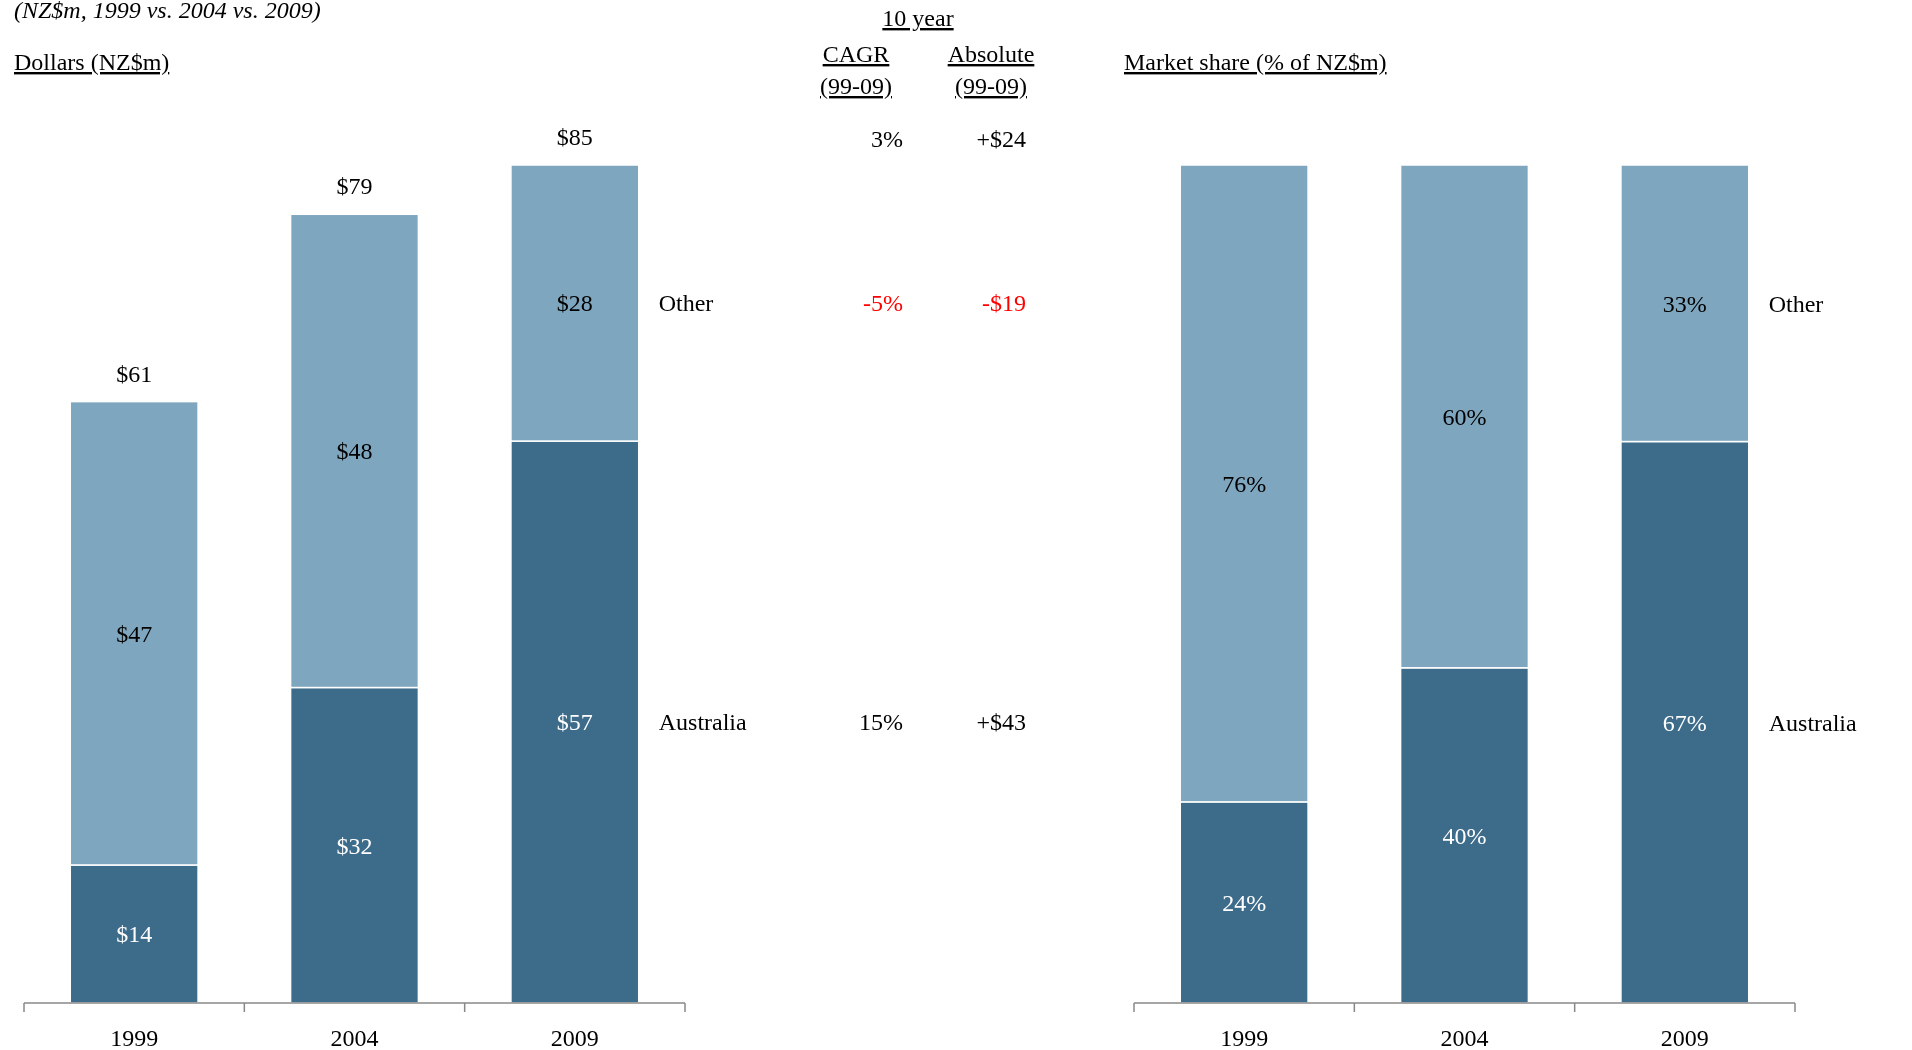 This screenshot has width=1912, height=1050. What do you see at coordinates (918, 18) in the screenshot?
I see `text: 10 year` at bounding box center [918, 18].